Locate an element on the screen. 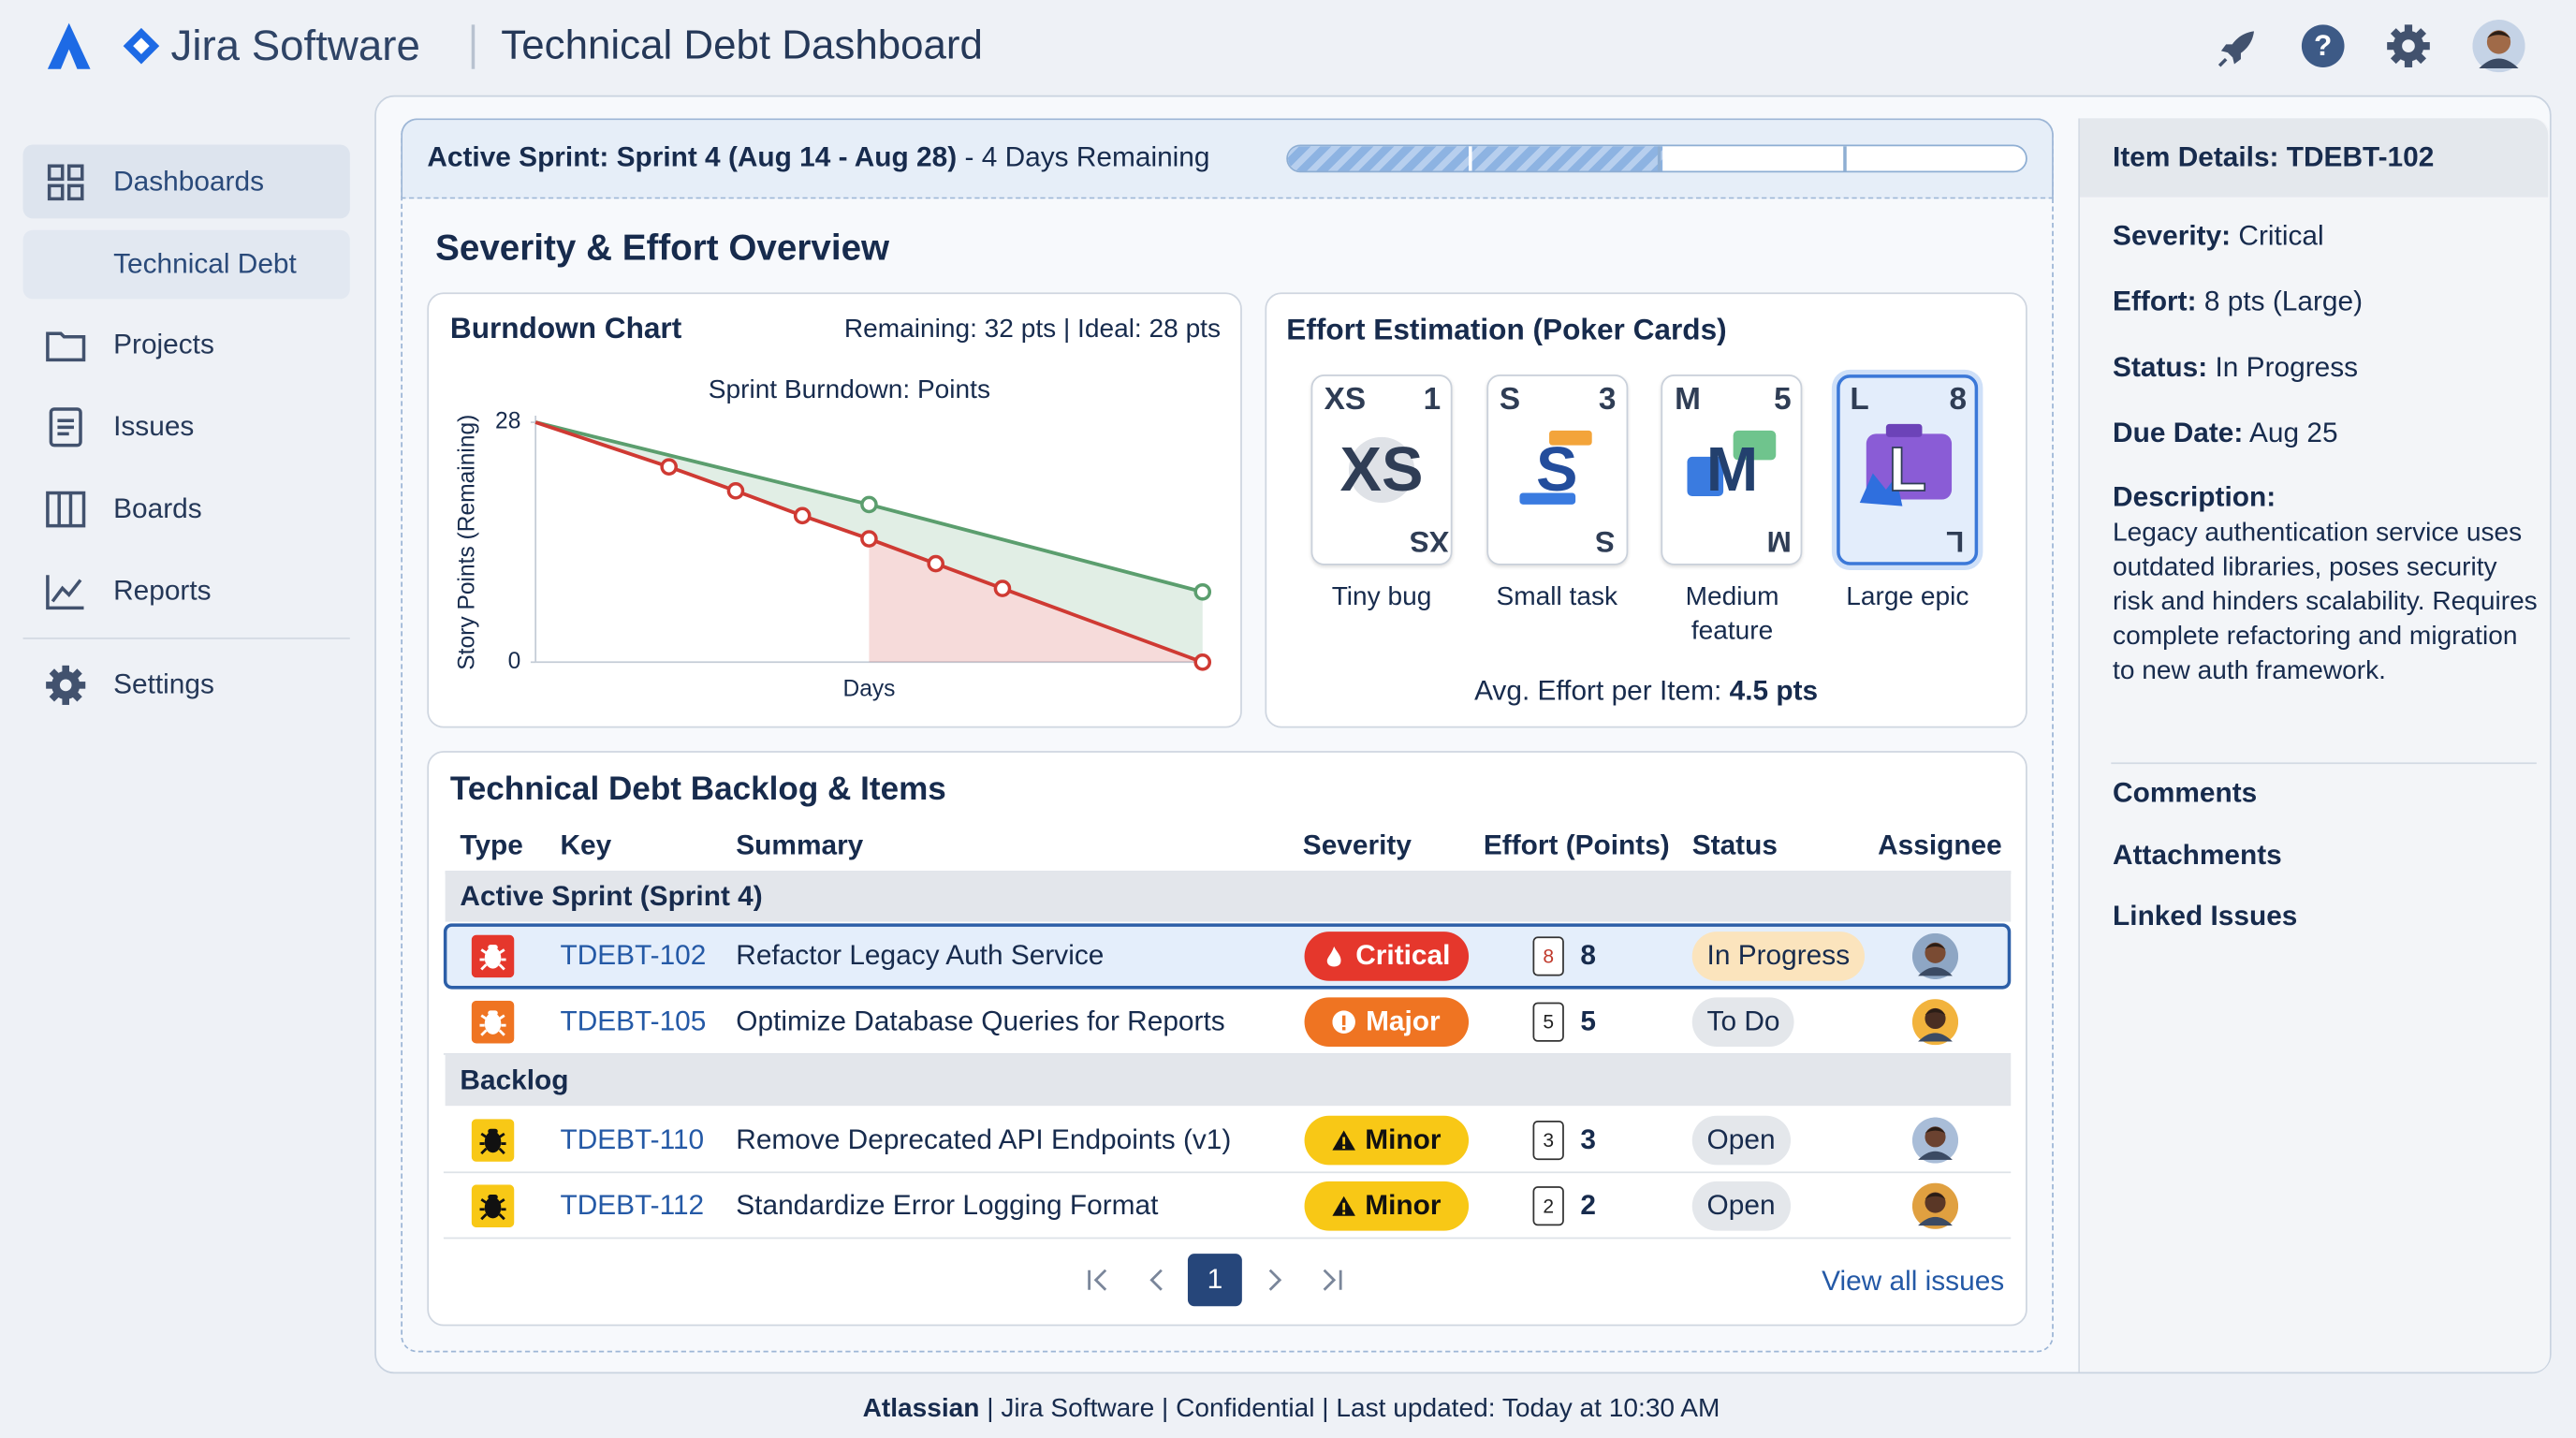  issue-summary: Remove Deprecated API Endpoints (v1) is located at coordinates (984, 1139).